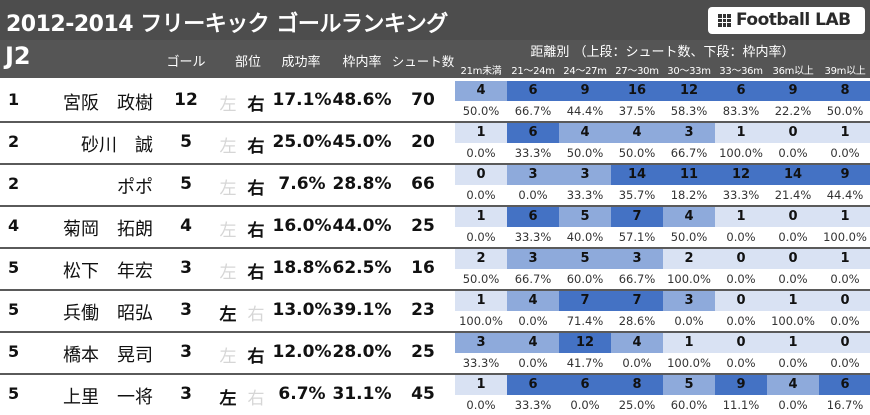 Image resolution: width=870 pixels, height=415 pixels. I want to click on title-bar: 2012-2014 フリーキック ゴールランキング Football LAB, so click(435, 20).